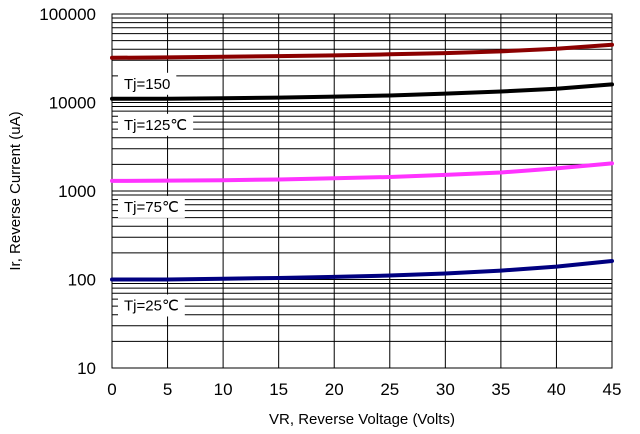 This screenshot has width=640, height=434. Describe the element at coordinates (334, 389) in the screenshot. I see `x-tick-label: 20` at that location.